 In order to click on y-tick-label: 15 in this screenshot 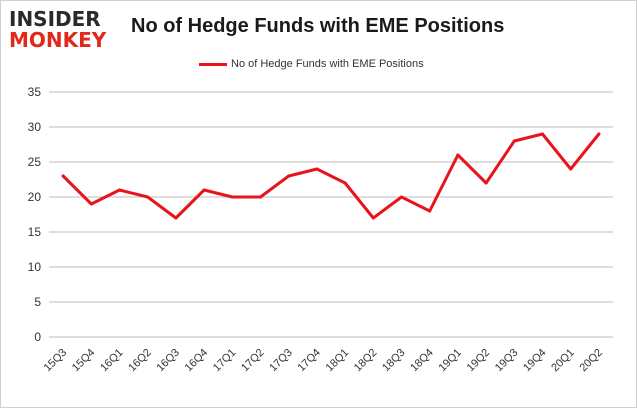, I will do `click(35, 232)`.